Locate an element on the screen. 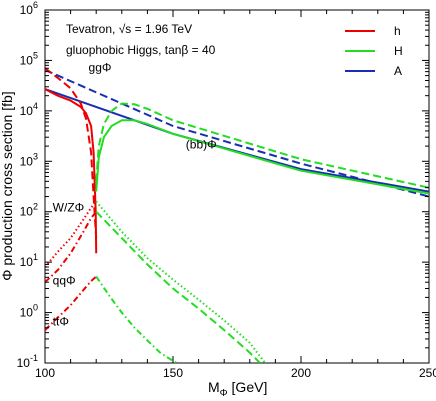 The height and width of the screenshot is (401, 436). x-tick-label: 150 is located at coordinates (173, 373).